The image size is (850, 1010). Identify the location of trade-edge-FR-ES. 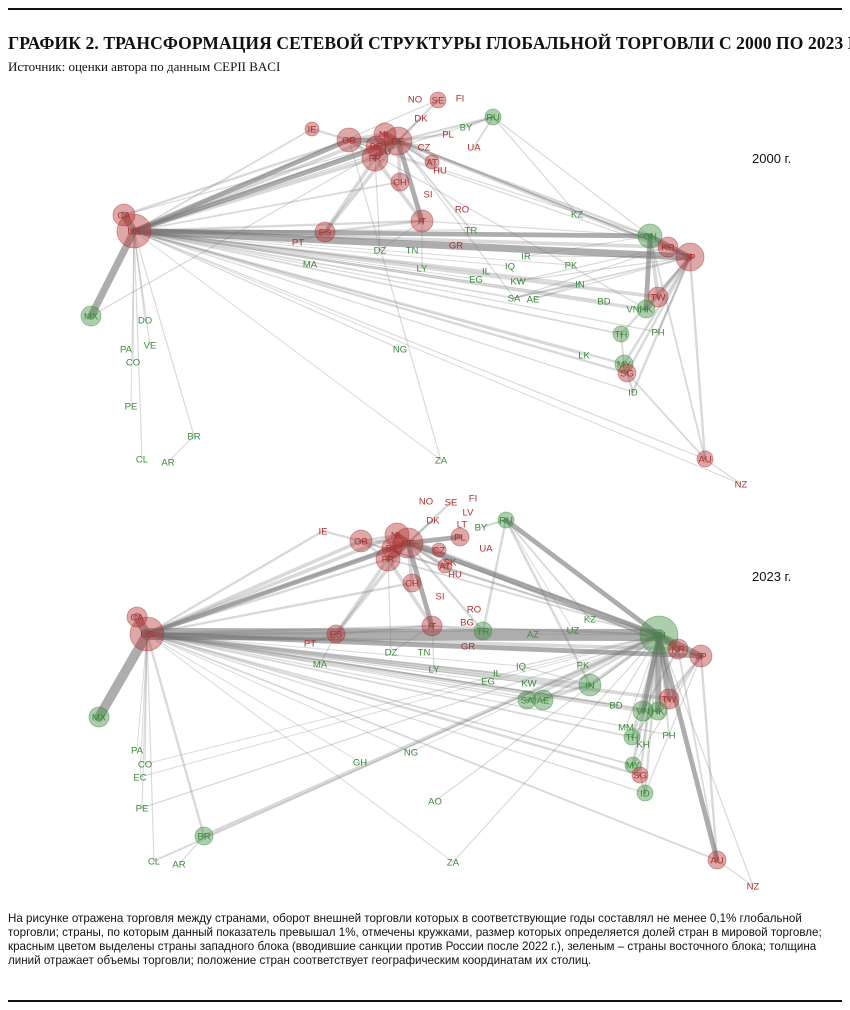
(350, 195).